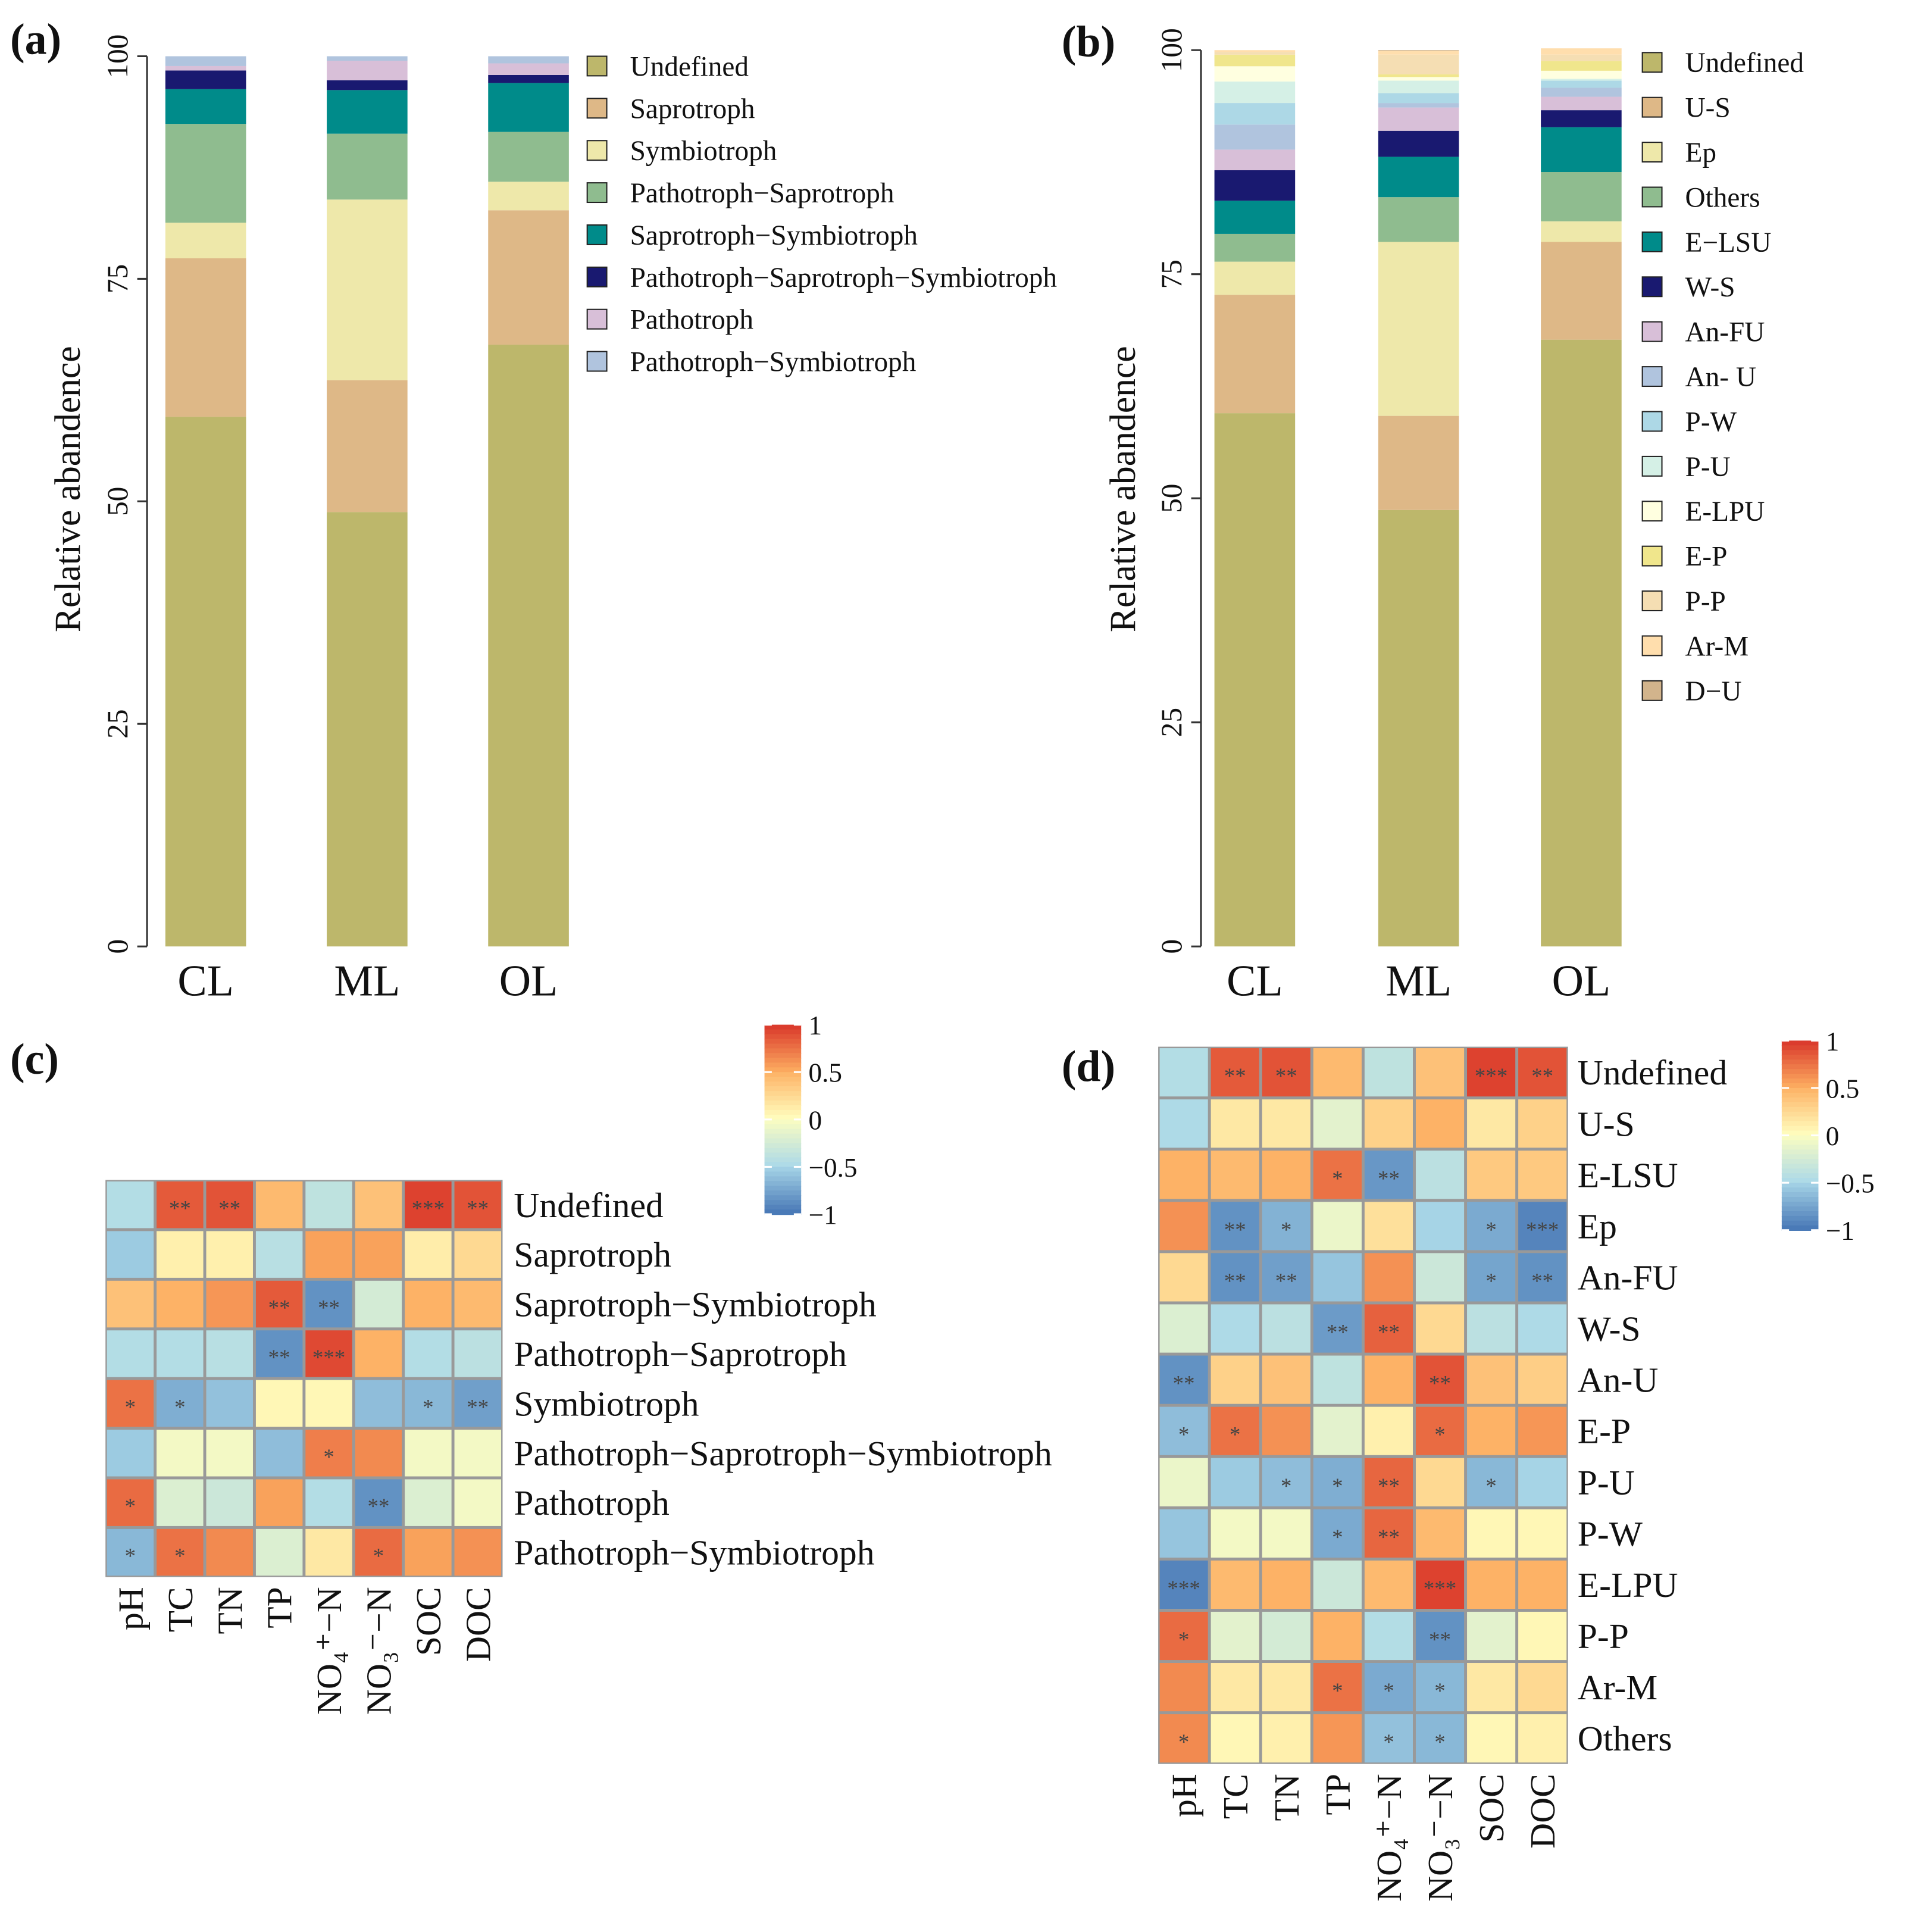 The width and height of the screenshot is (1908, 1932). What do you see at coordinates (1389, 1838) in the screenshot?
I see `column-label: NO₄⁺−N` at bounding box center [1389, 1838].